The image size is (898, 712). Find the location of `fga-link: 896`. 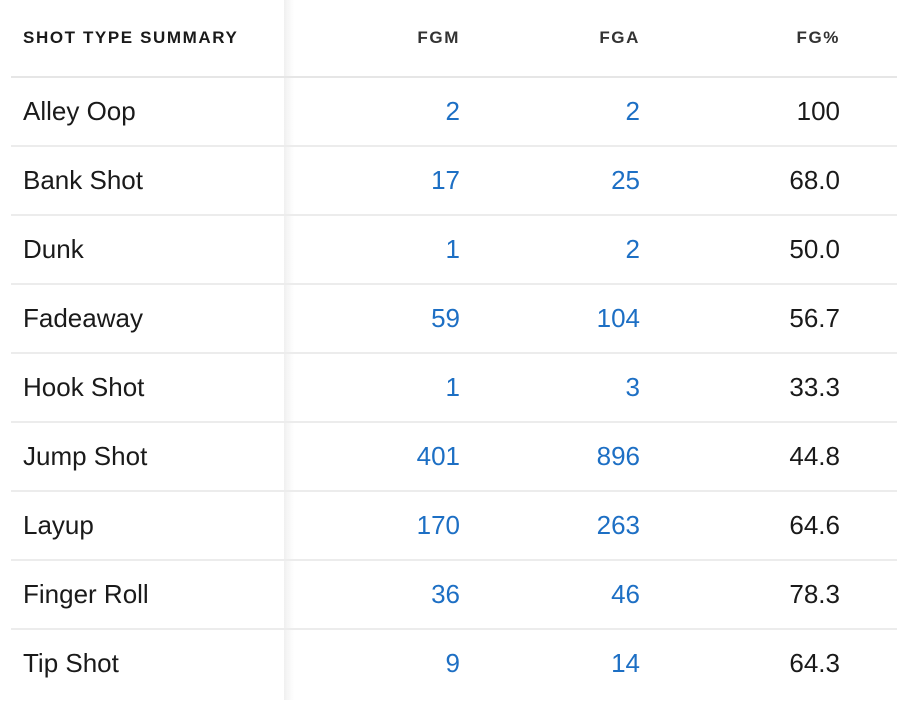

fga-link: 896 is located at coordinates (550, 457).